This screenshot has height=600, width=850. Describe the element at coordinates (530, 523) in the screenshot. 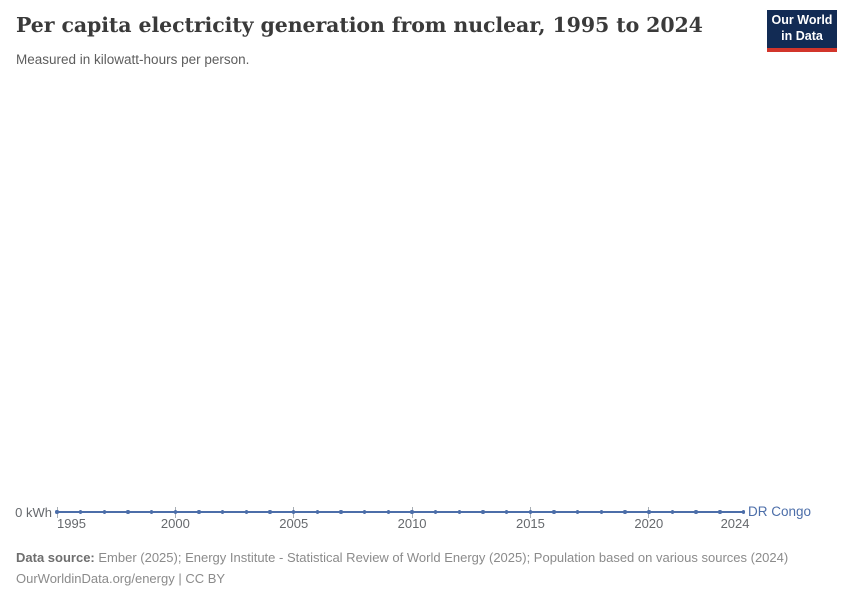

I see `x-axis-tick-label: 2015` at that location.